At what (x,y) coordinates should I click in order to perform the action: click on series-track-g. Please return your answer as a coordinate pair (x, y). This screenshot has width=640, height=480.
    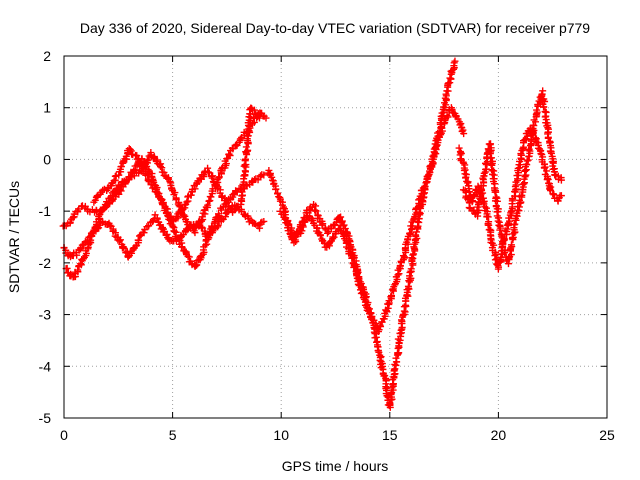
    Looking at the image, I should click on (510, 199).